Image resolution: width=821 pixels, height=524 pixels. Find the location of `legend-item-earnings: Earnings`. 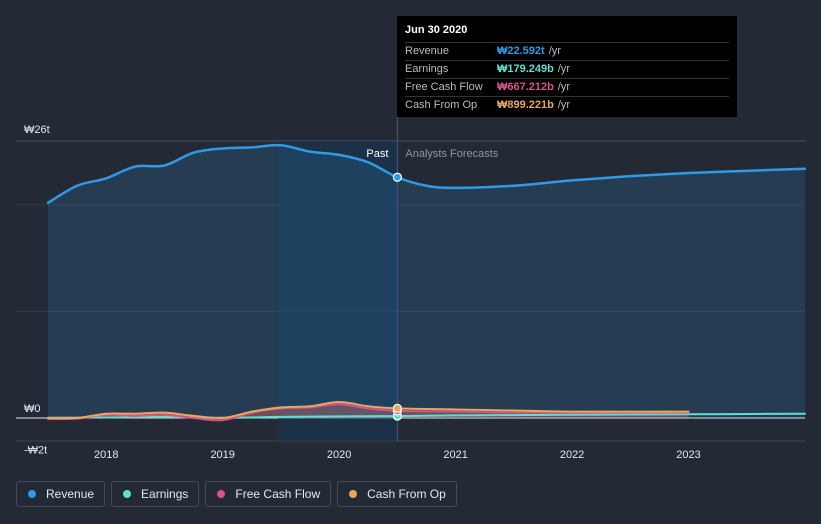

legend-item-earnings: Earnings is located at coordinates (155, 494).